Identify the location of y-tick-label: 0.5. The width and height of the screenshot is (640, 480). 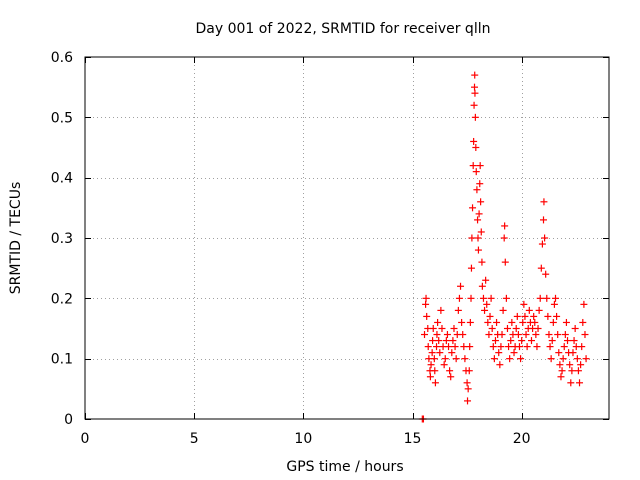
(62, 118).